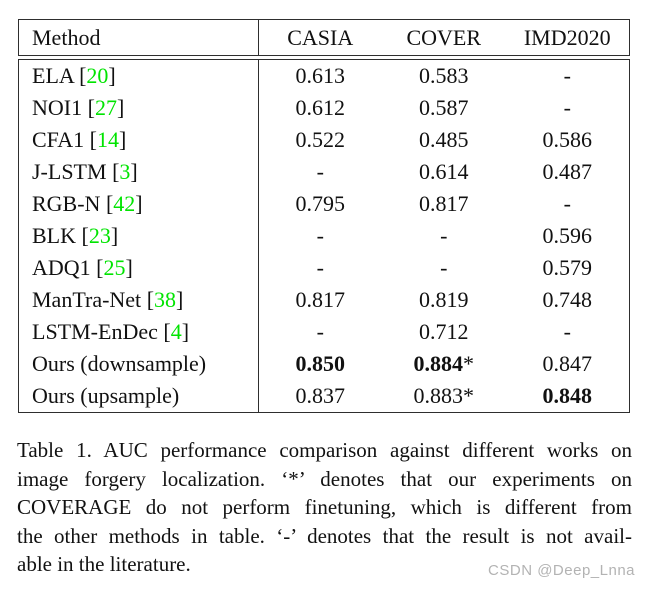  I want to click on method-cell: LSTM-EnDec [4], so click(111, 331).